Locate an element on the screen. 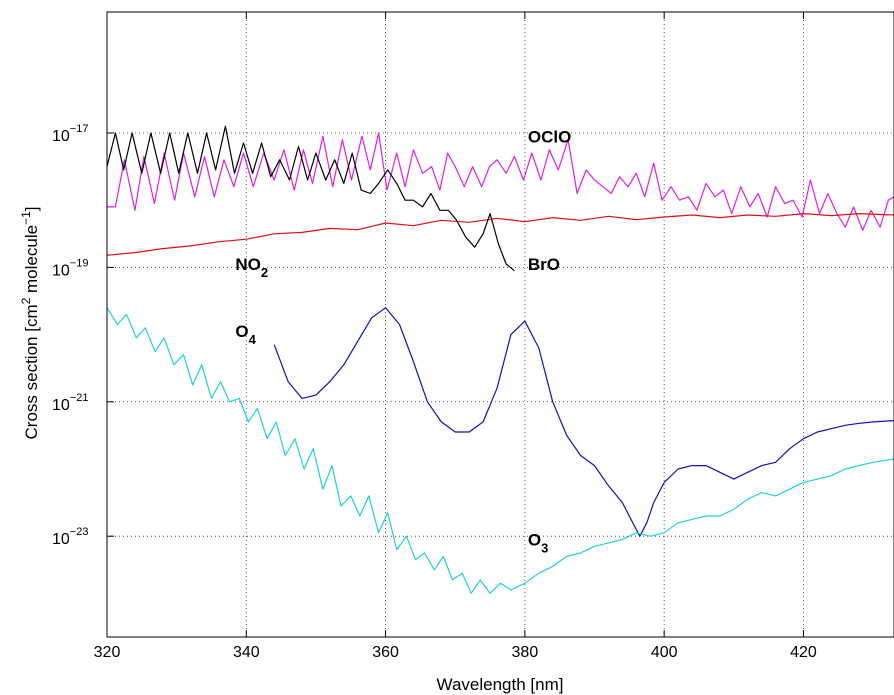 The height and width of the screenshot is (695, 894). x-tick-label: 340 is located at coordinates (246, 652).